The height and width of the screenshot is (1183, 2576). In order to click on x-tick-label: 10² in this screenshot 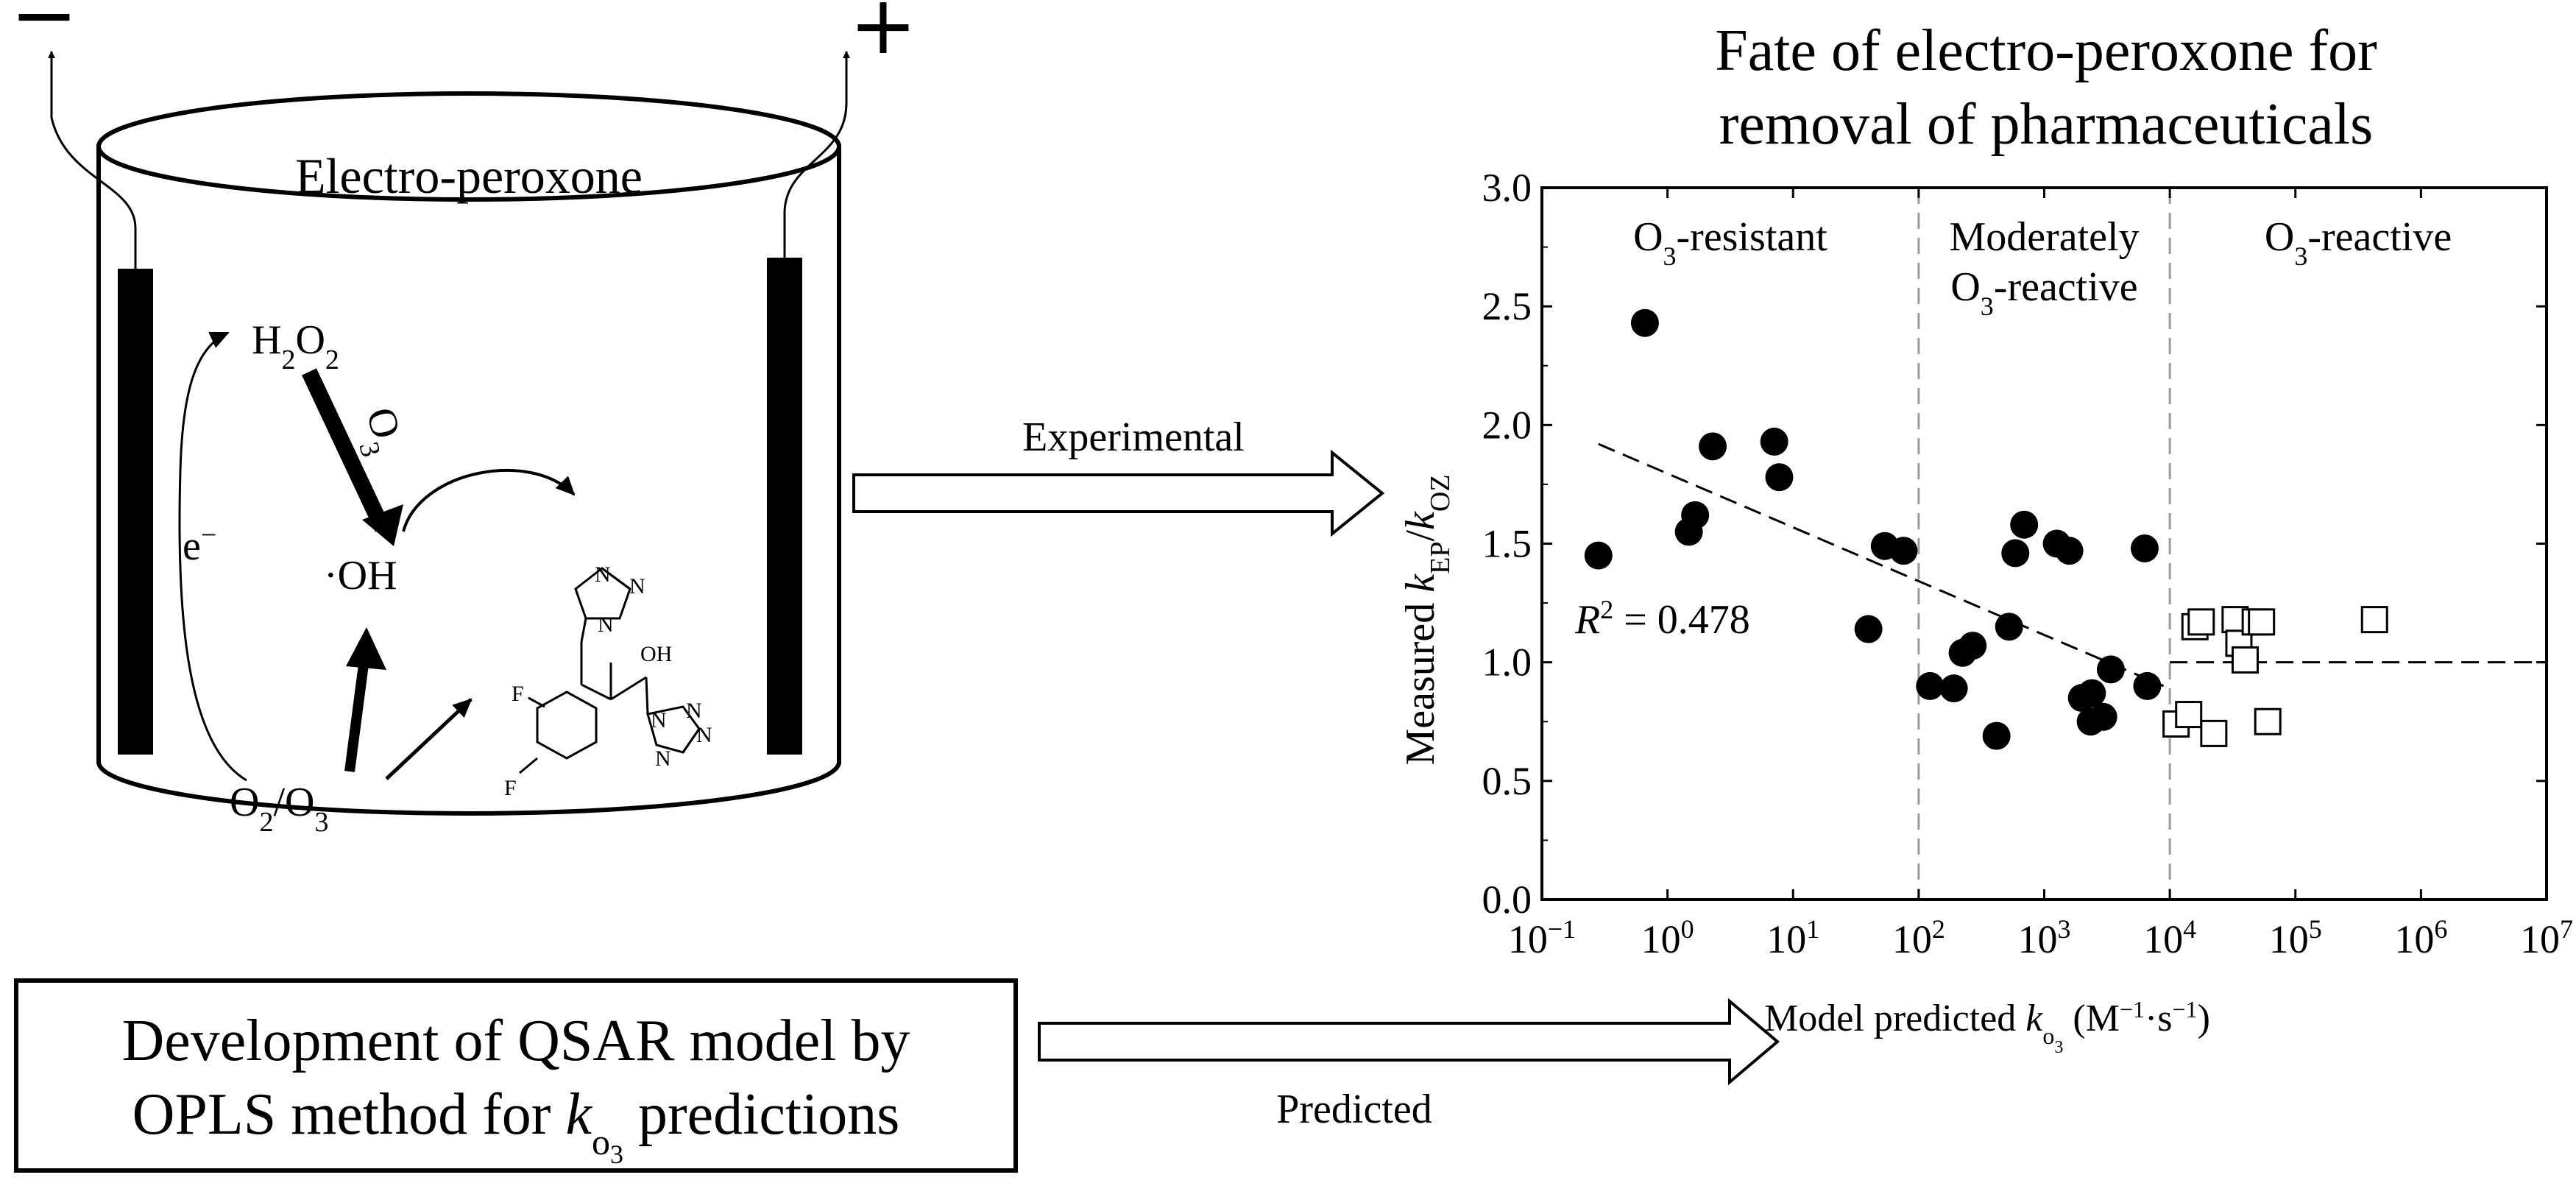, I will do `click(1919, 937)`.